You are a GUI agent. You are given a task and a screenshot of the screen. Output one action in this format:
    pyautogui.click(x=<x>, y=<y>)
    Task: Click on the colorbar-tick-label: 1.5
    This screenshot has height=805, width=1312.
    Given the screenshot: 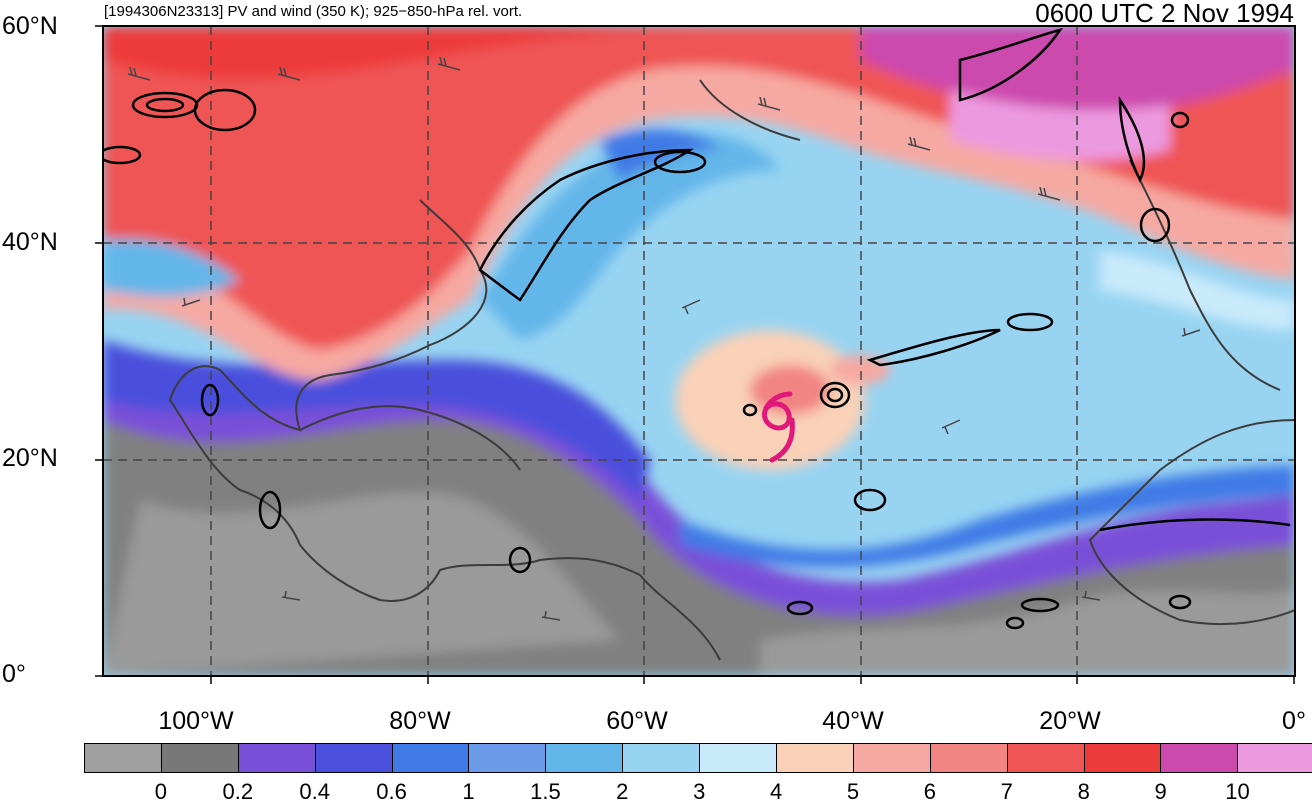 What is the action you would take?
    pyautogui.click(x=545, y=791)
    